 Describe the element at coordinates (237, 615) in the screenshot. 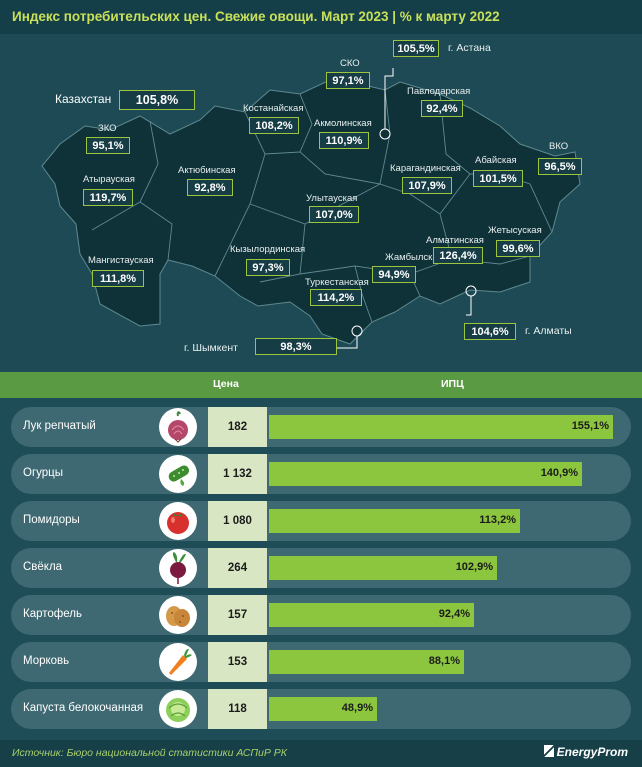

I see `price-value: 157` at that location.